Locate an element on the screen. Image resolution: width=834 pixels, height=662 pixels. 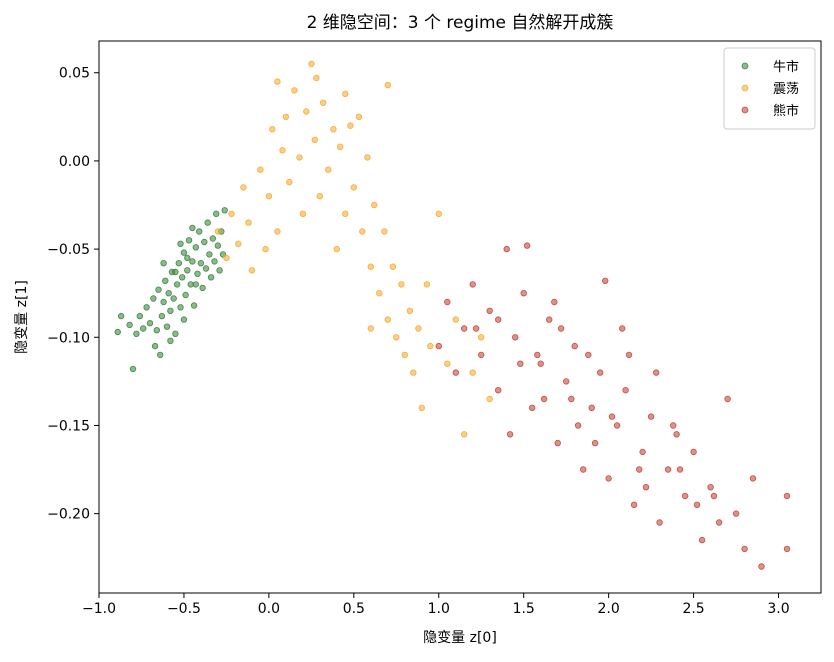
legend-marker is located at coordinates (745, 110).